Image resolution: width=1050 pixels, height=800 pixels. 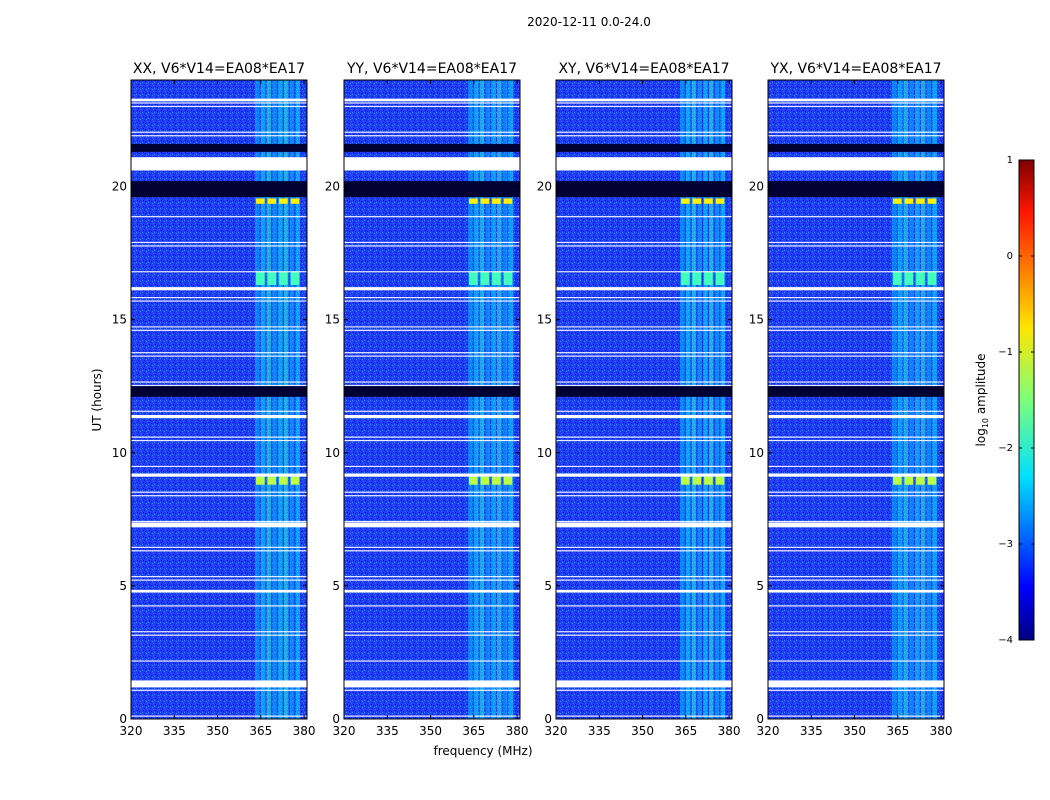 I want to click on colorbar-label: log10 amplitude, so click(x=982, y=400).